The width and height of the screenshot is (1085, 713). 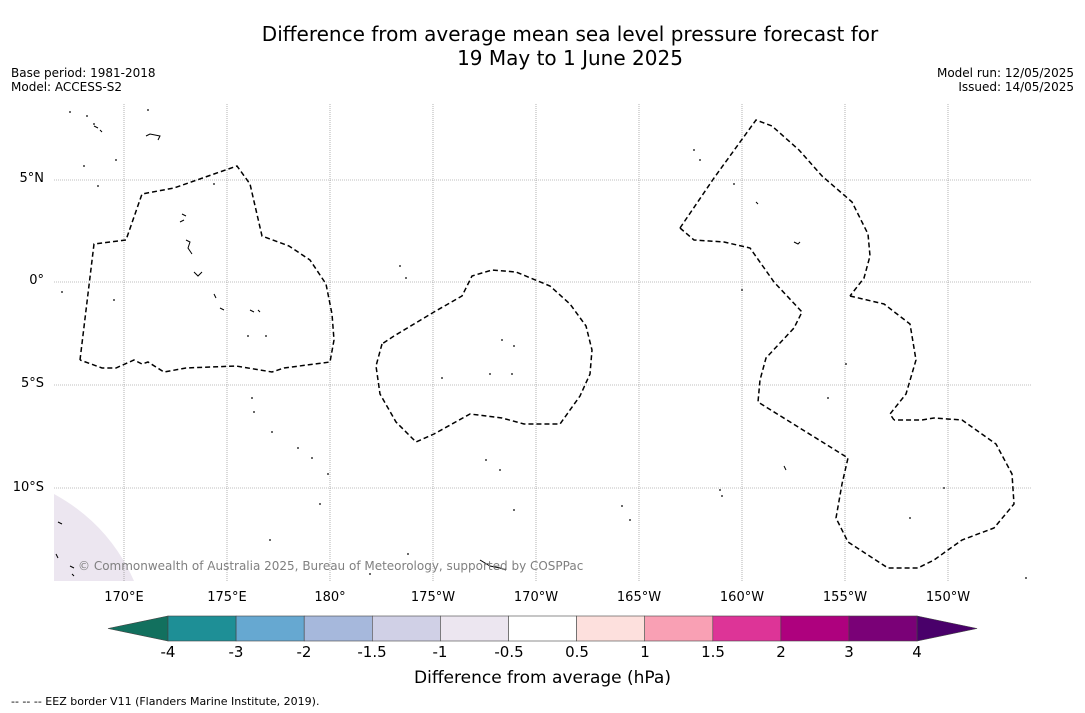 What do you see at coordinates (536, 597) in the screenshot?
I see `lon-label: 170°W` at bounding box center [536, 597].